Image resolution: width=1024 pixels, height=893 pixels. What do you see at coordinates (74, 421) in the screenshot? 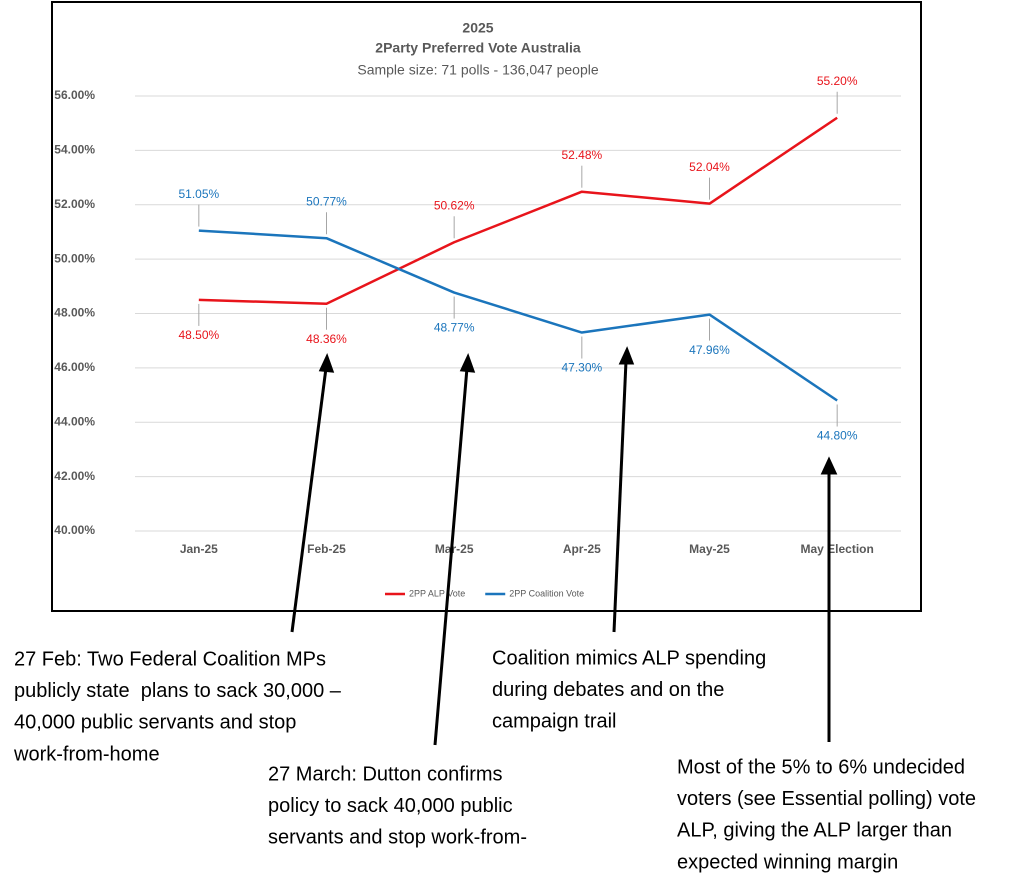
I see `y-tick-label: 44.00%` at bounding box center [74, 421].